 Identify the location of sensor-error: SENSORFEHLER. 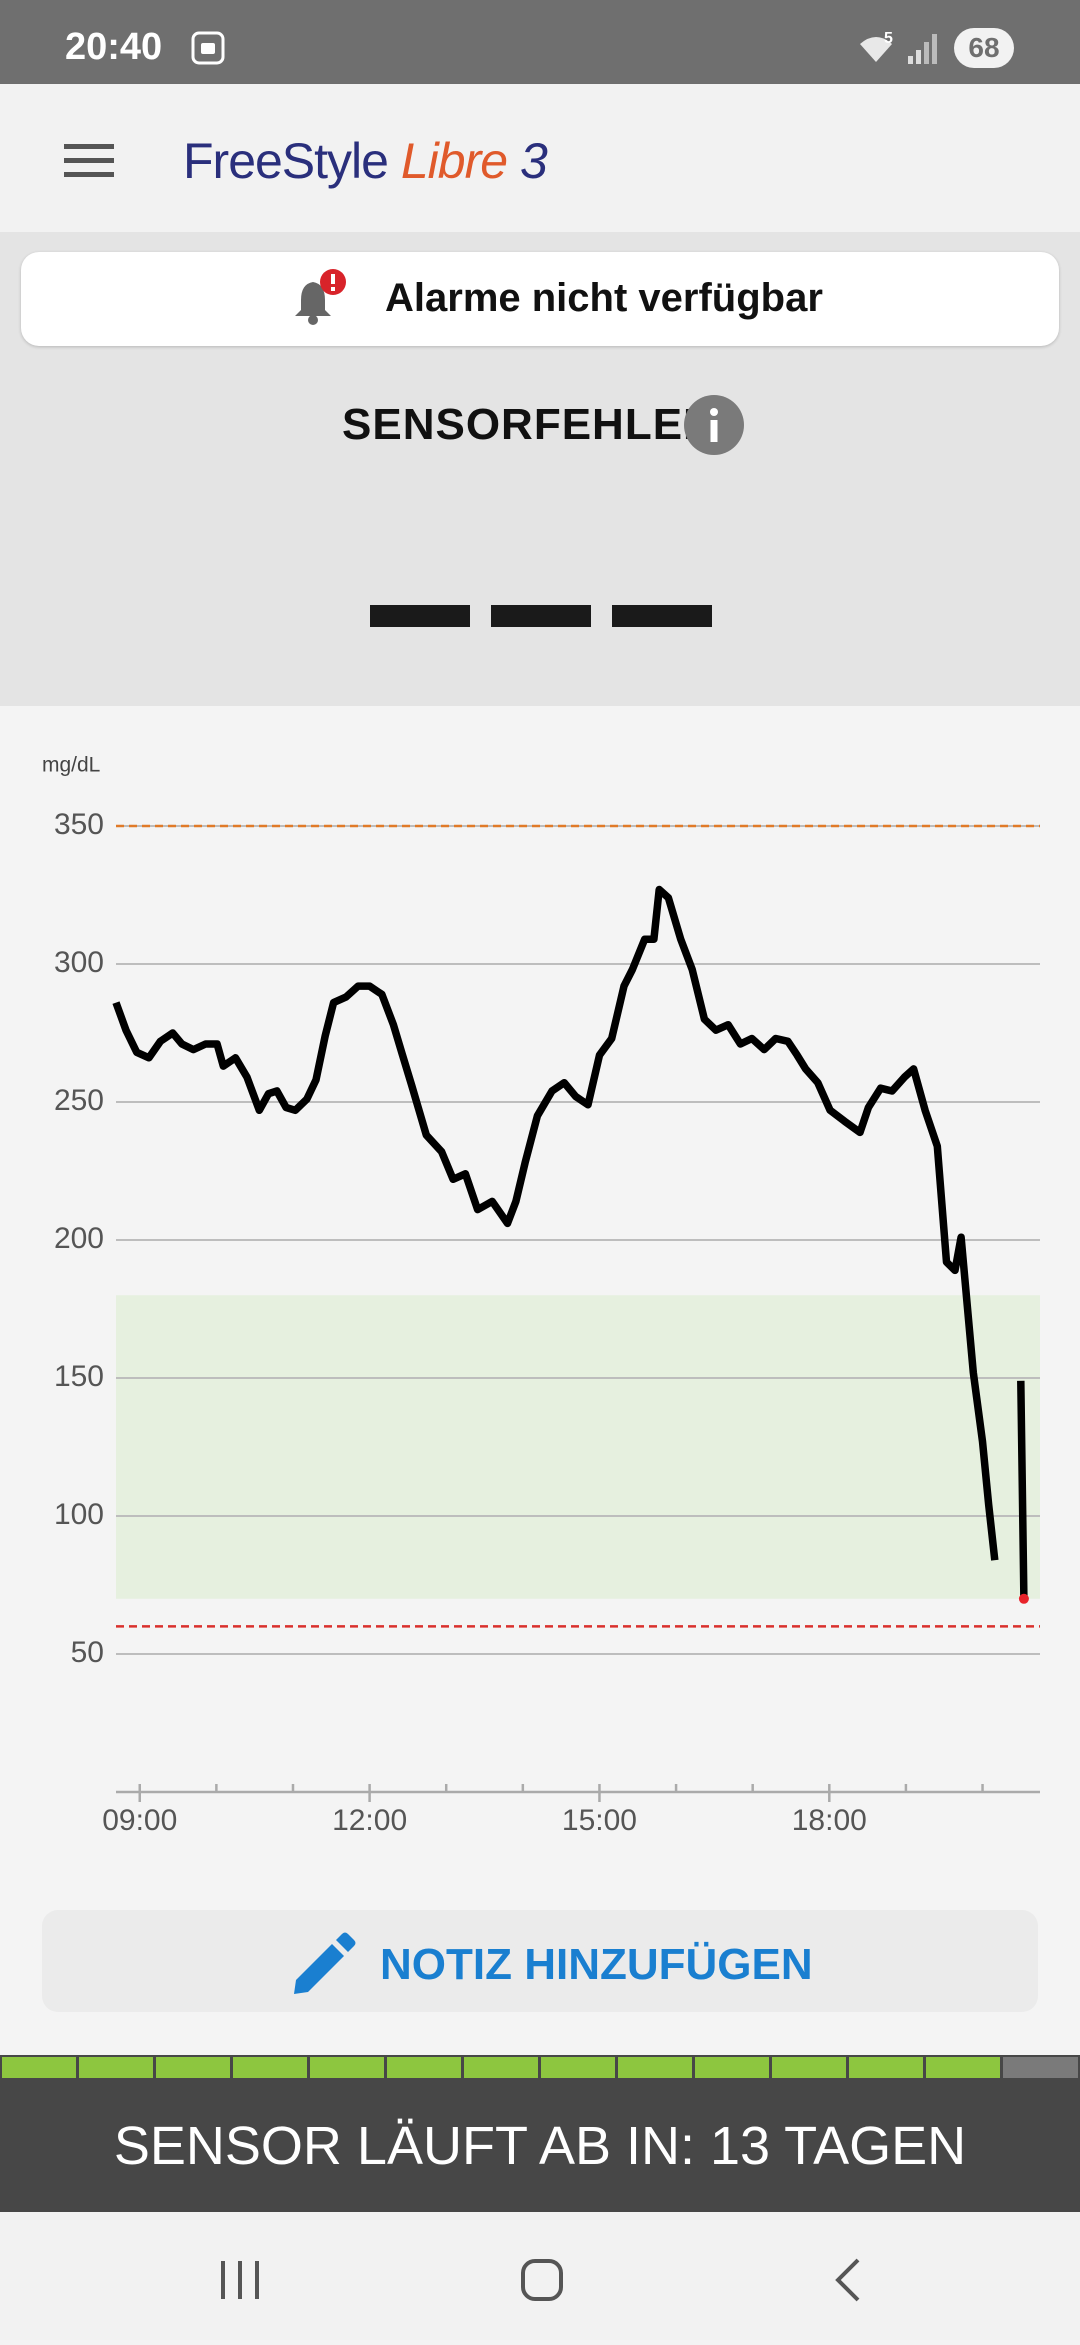
(529, 424).